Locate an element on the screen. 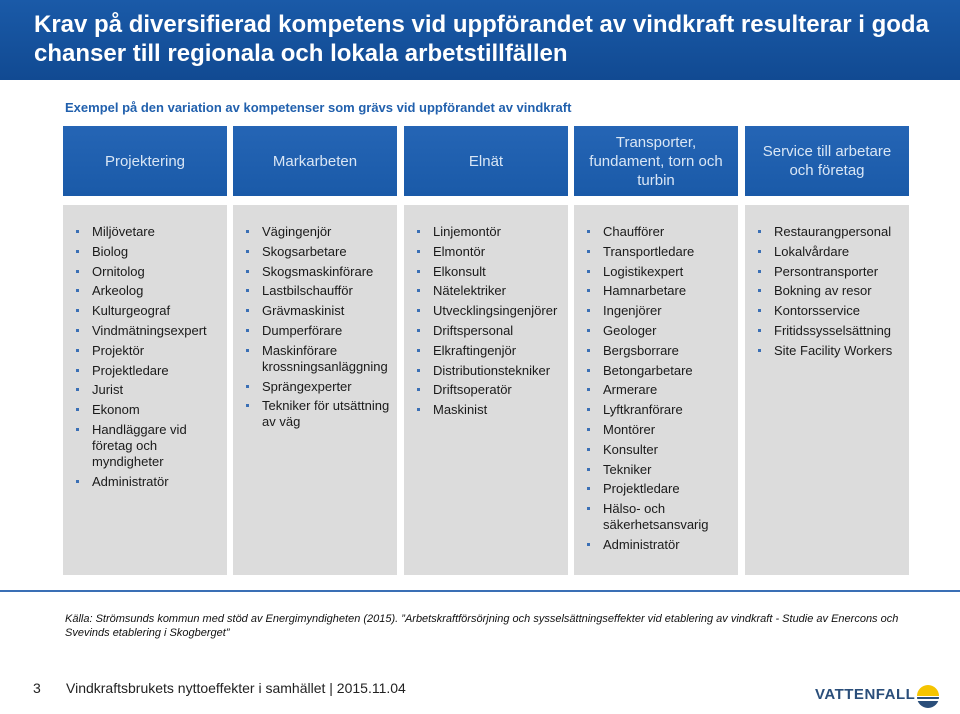 This screenshot has height=714, width=960. list-item: Restaurangpersonal is located at coordinates (831, 232).